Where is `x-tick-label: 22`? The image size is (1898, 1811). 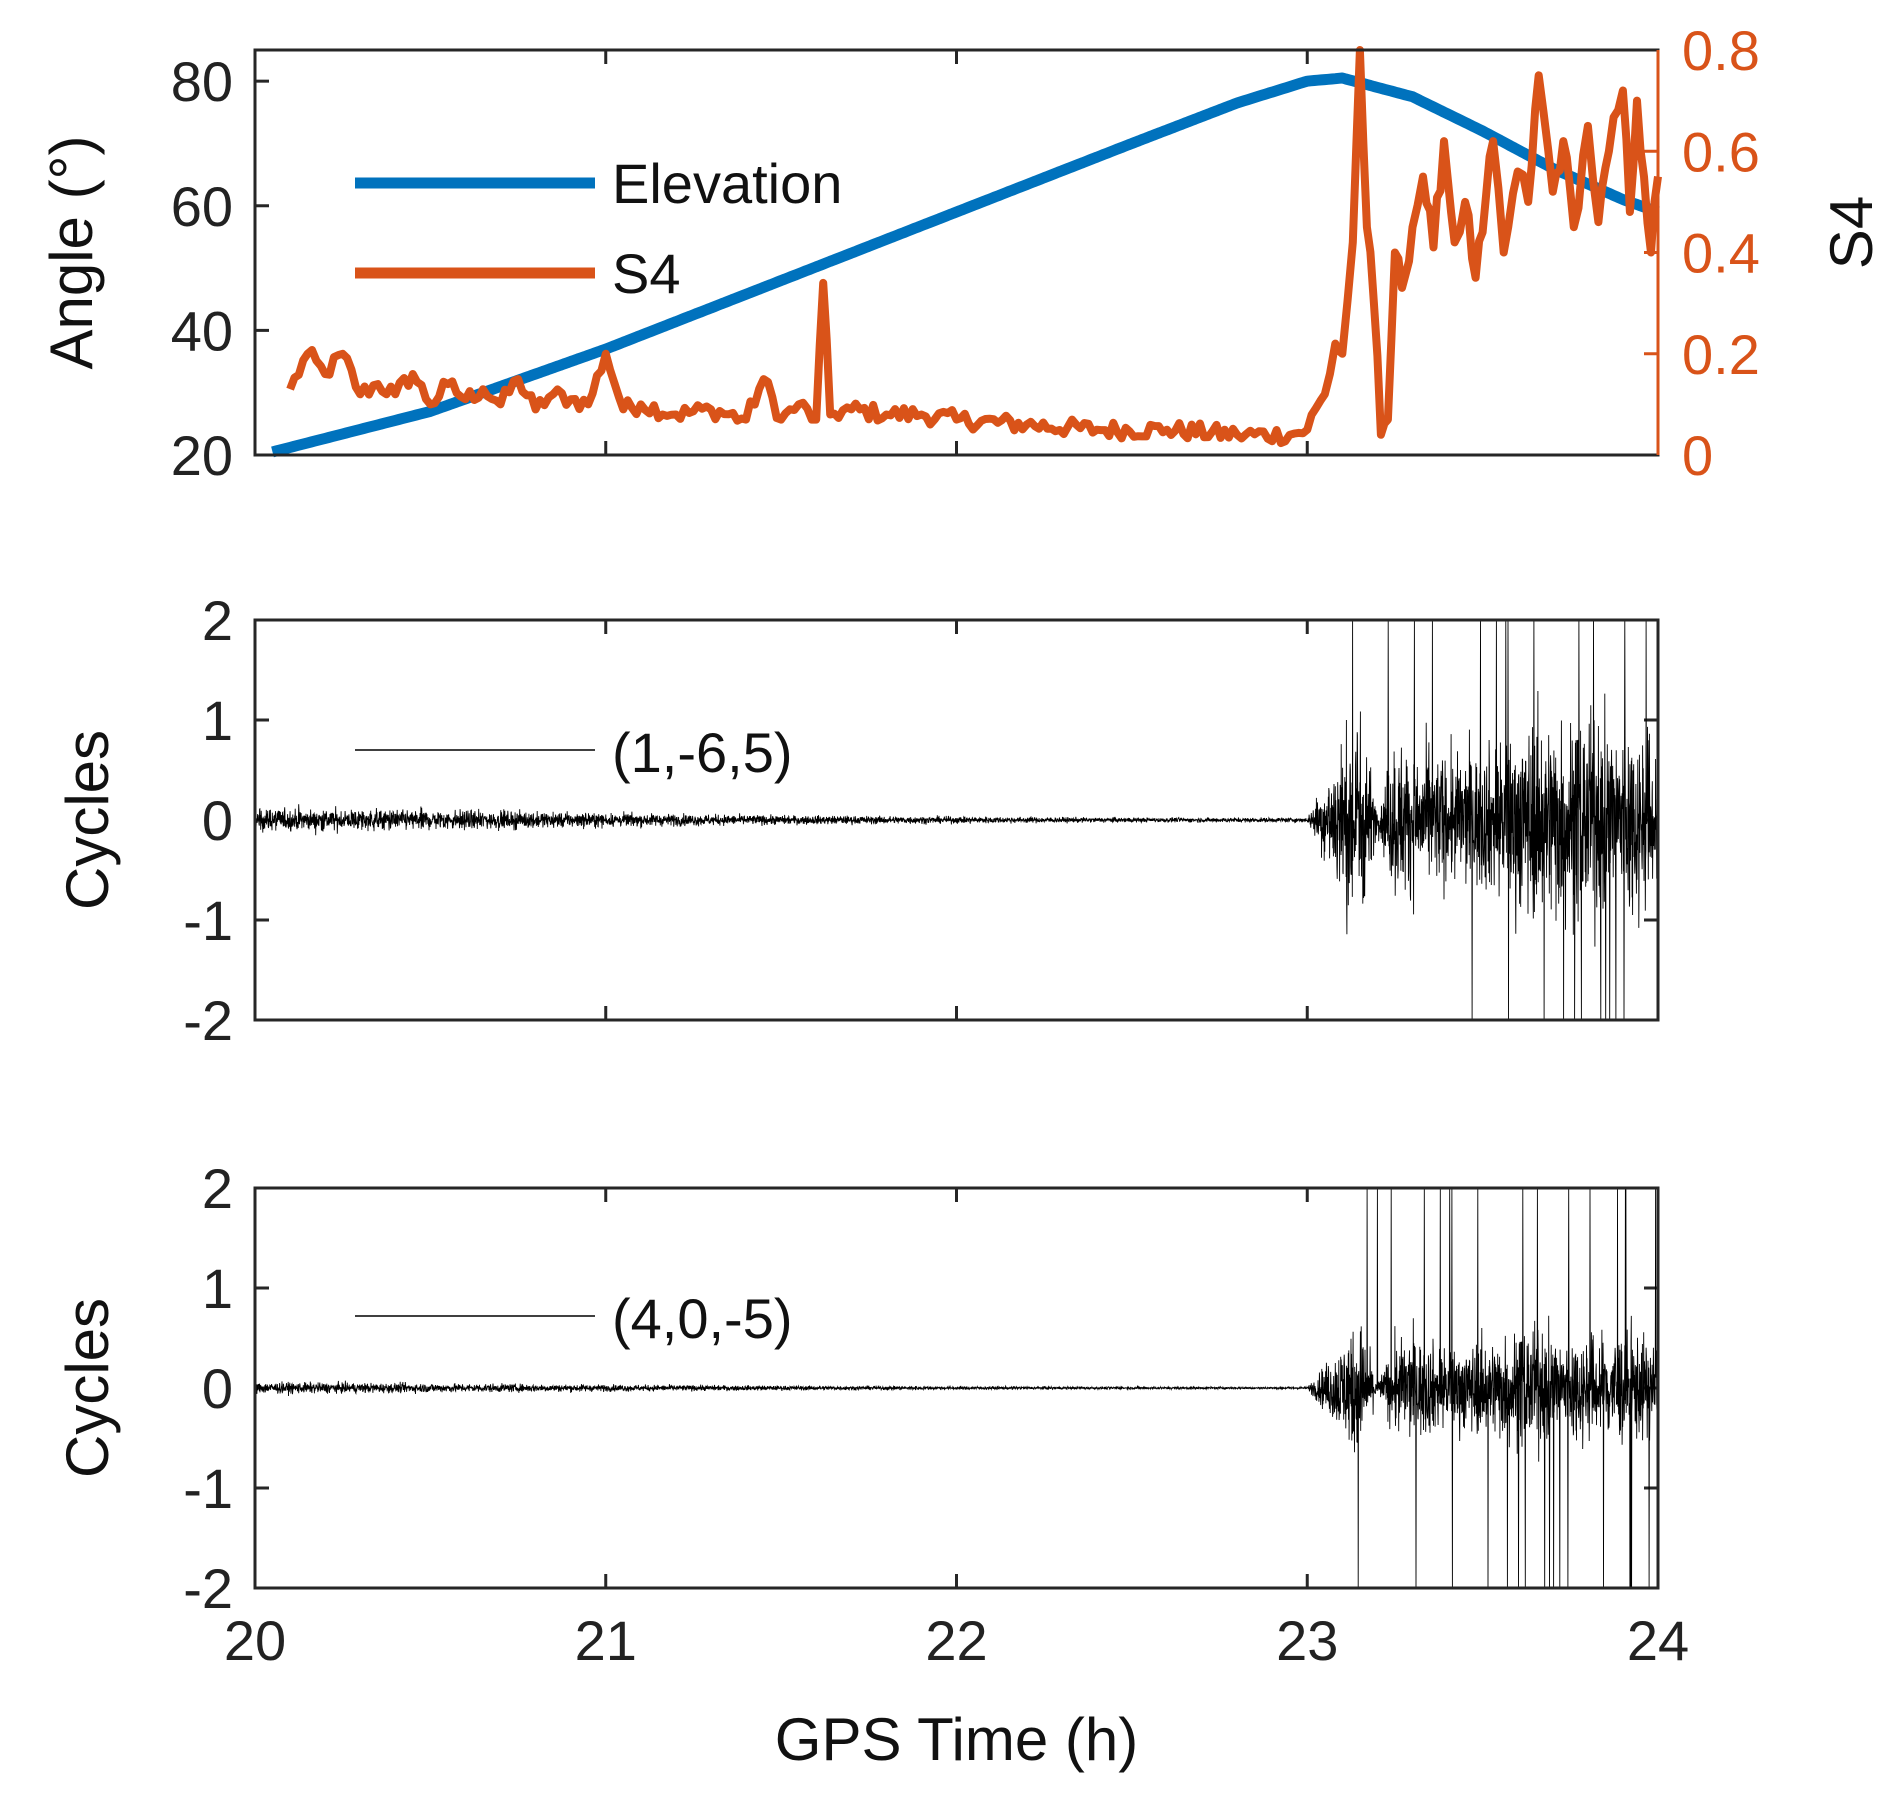
x-tick-label: 22 is located at coordinates (956, 1640).